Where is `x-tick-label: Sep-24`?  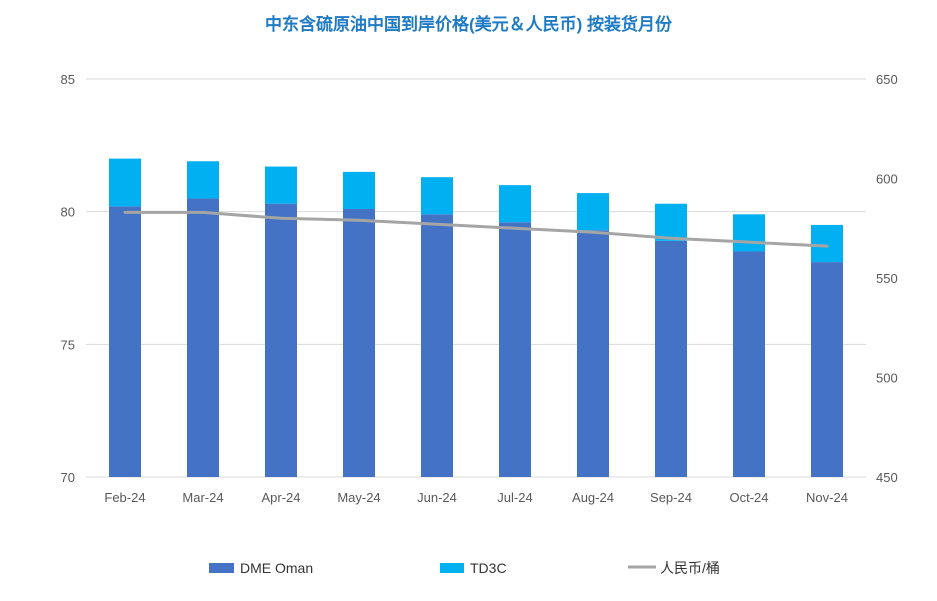
x-tick-label: Sep-24 is located at coordinates (671, 497).